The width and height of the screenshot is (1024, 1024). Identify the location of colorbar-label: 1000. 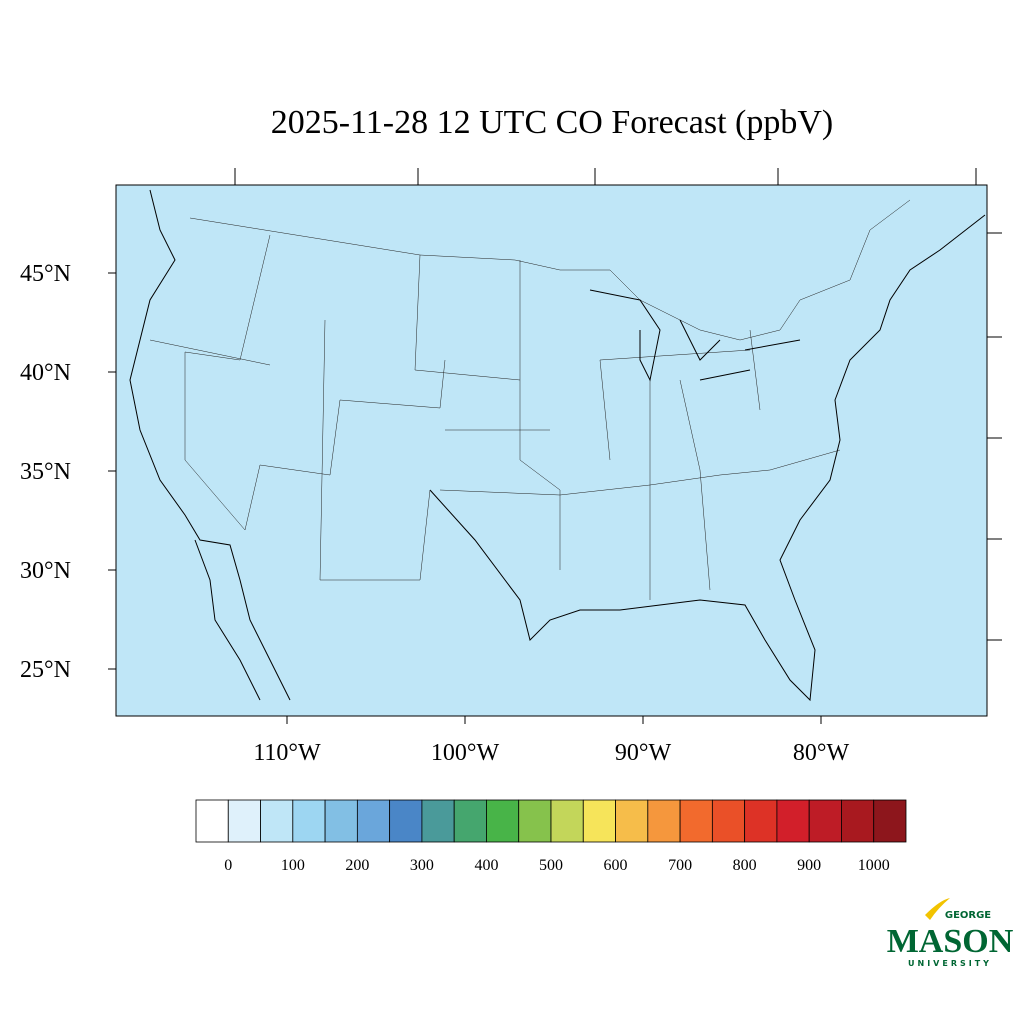
(874, 865).